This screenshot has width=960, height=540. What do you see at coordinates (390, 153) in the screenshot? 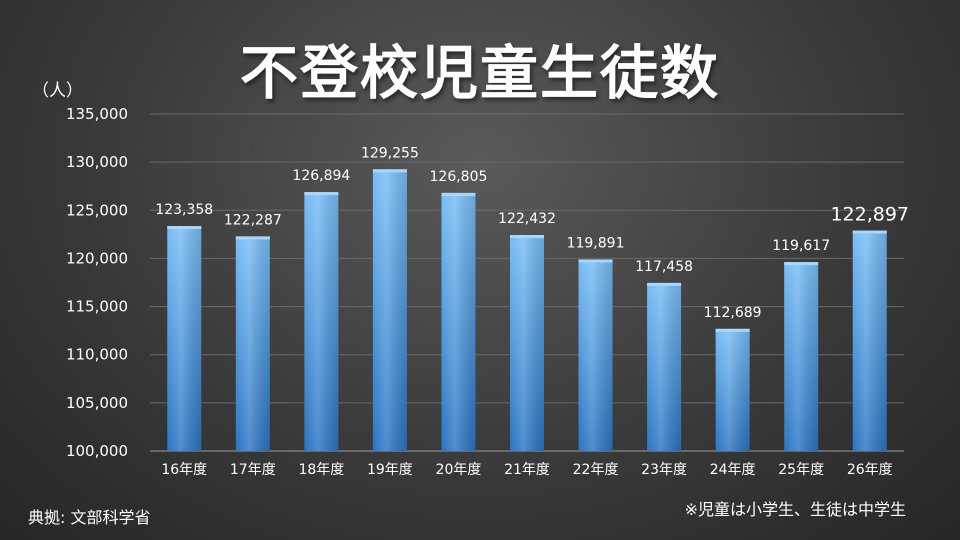
I see `data-label: 129,255` at bounding box center [390, 153].